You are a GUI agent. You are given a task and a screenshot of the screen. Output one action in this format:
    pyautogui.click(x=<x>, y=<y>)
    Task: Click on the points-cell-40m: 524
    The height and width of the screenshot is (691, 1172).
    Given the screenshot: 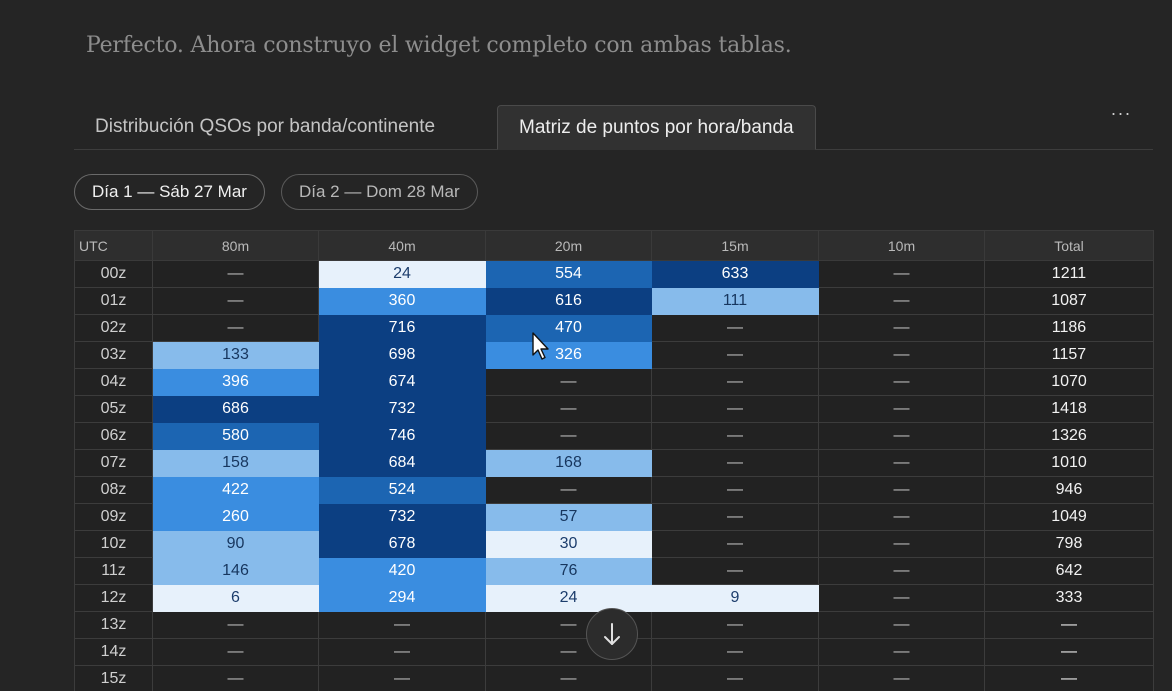 What is the action you would take?
    pyautogui.click(x=402, y=490)
    